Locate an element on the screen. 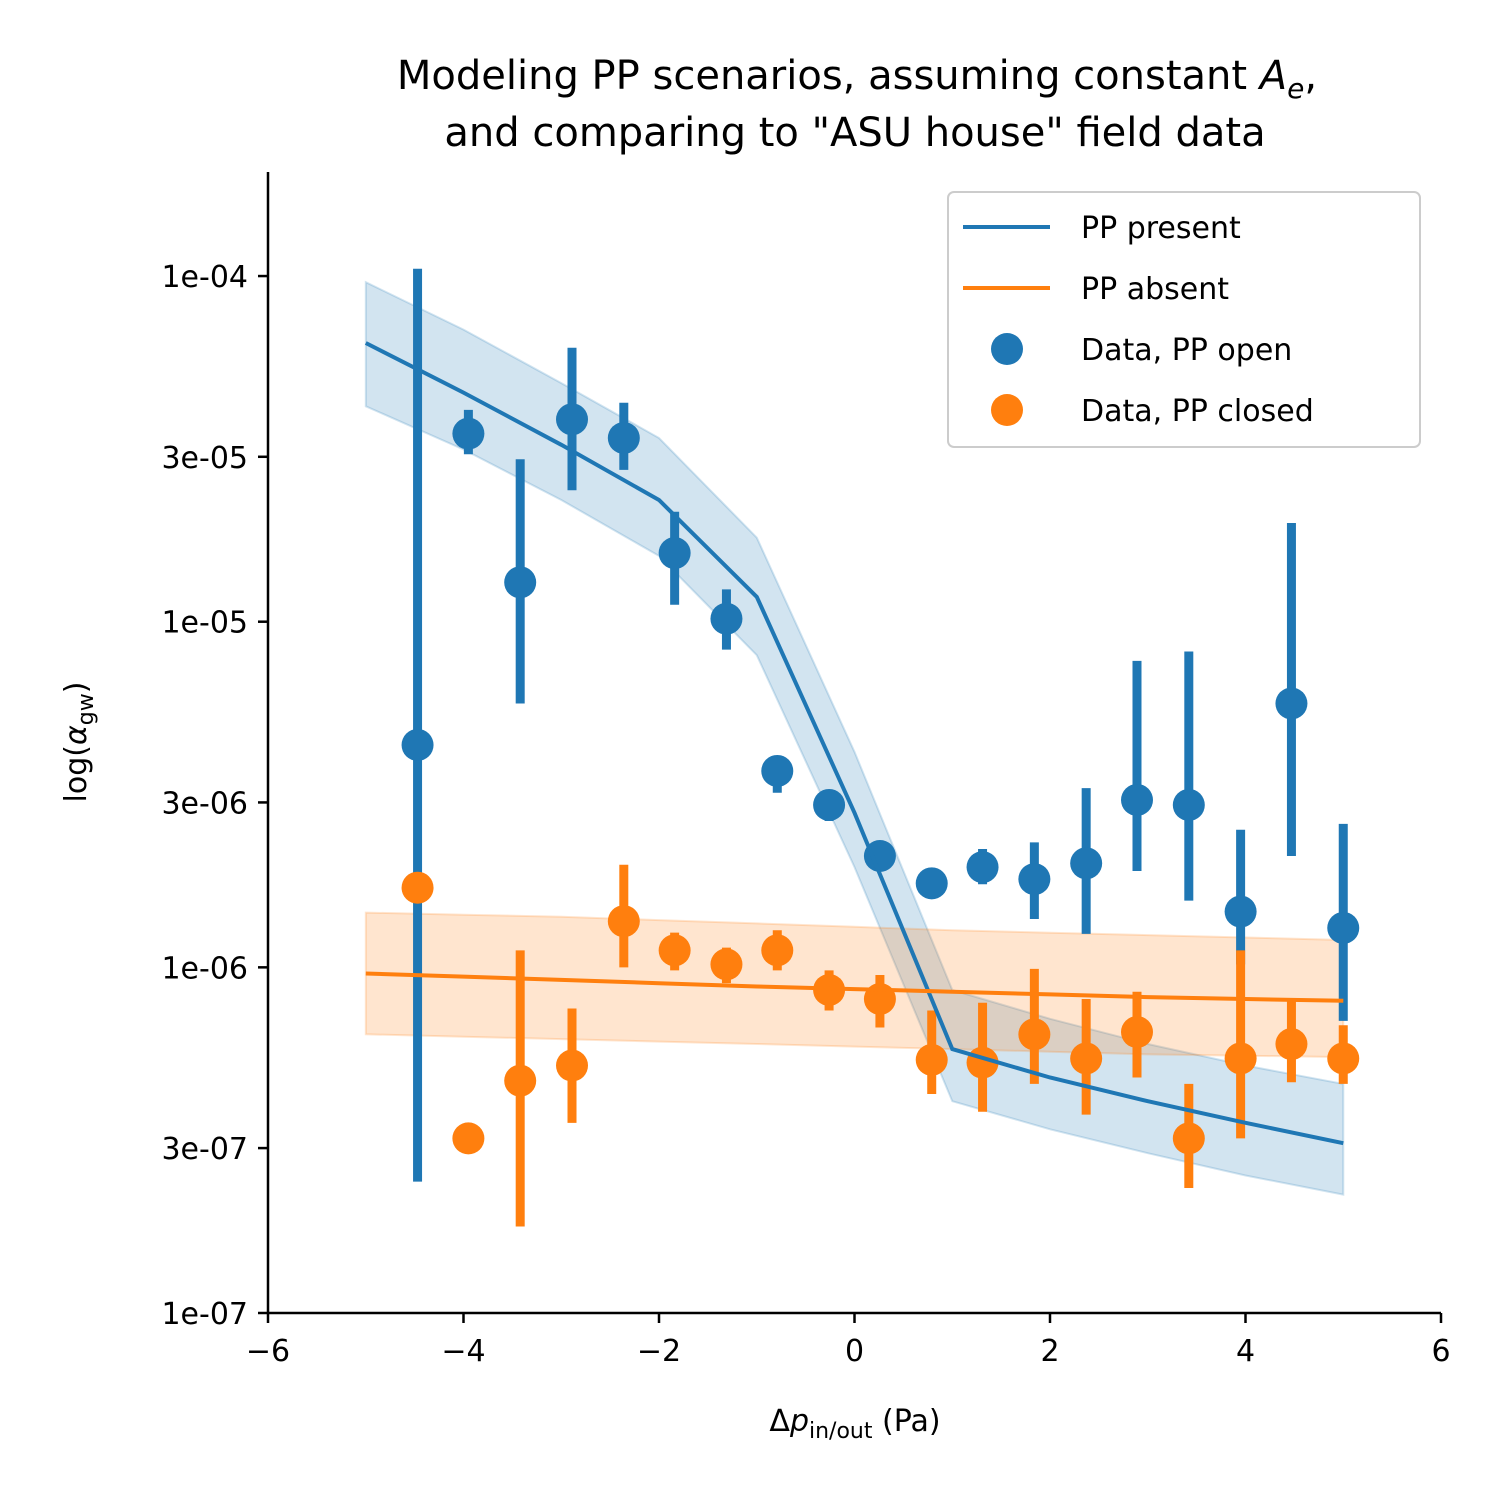  x-tick-label: −6 is located at coordinates (268, 1351).